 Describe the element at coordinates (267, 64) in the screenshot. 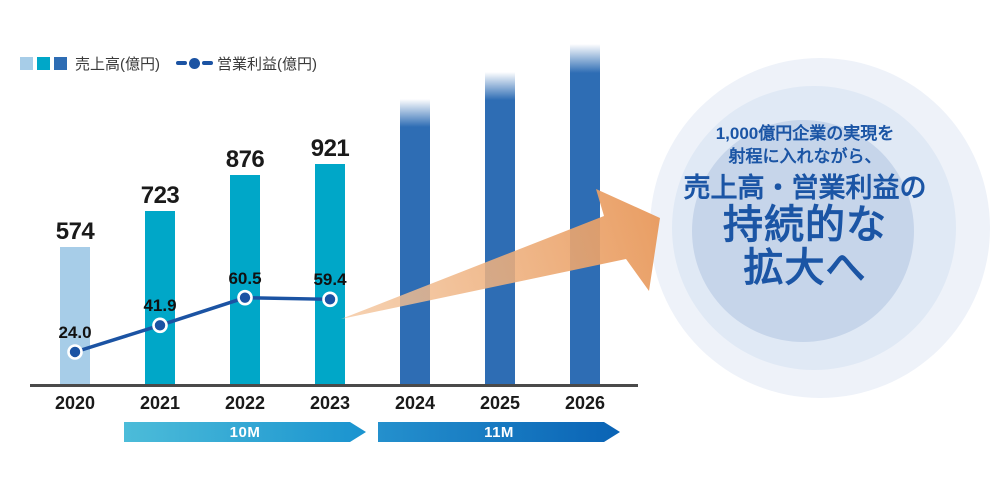

I see `legend-profit-label: 営業利益(億円)` at that location.